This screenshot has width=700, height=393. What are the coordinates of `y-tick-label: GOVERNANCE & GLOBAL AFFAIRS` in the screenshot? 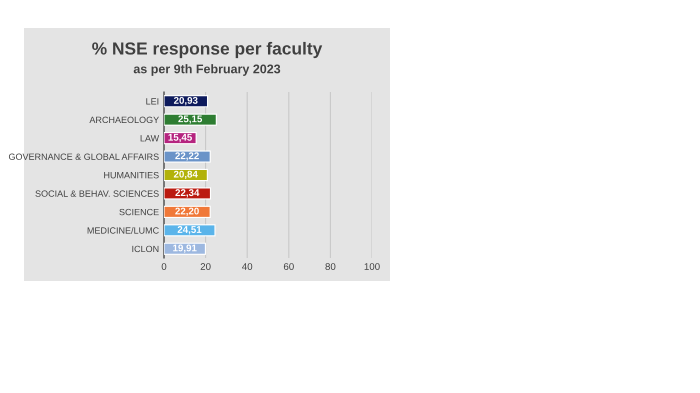 It's located at (83, 157).